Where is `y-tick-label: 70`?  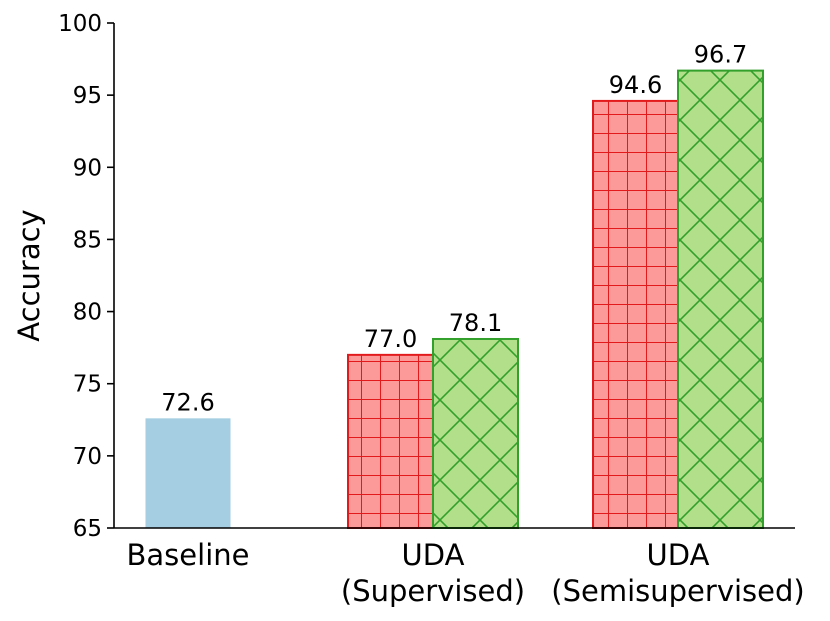
y-tick-label: 70 is located at coordinates (87, 457).